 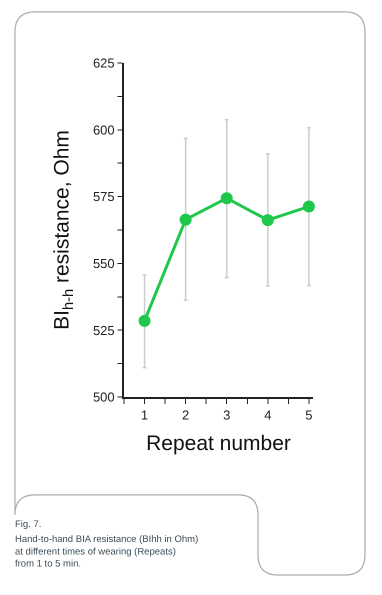 What do you see at coordinates (106, 552) in the screenshot?
I see `text: Hand-to-hand BIA resistance (BIhh in Ohm) at different times of wearing (Repeats) from 1 to 5 min.` at bounding box center [106, 552].